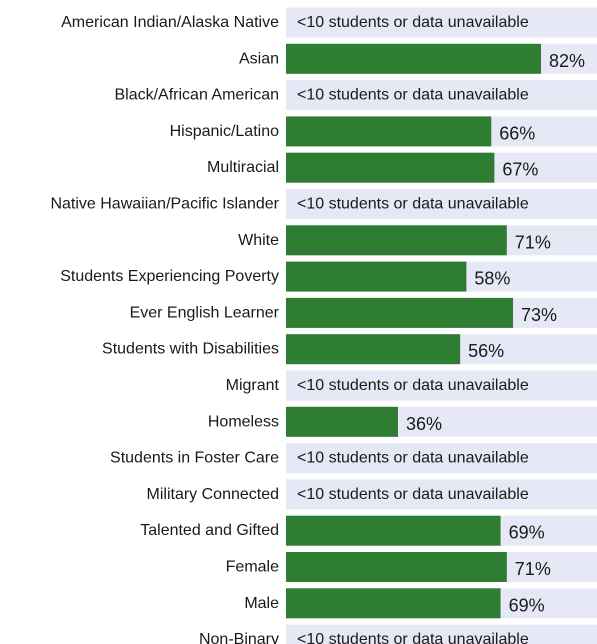  What do you see at coordinates (209, 530) in the screenshot?
I see `category-label: Talented and Gifted` at bounding box center [209, 530].